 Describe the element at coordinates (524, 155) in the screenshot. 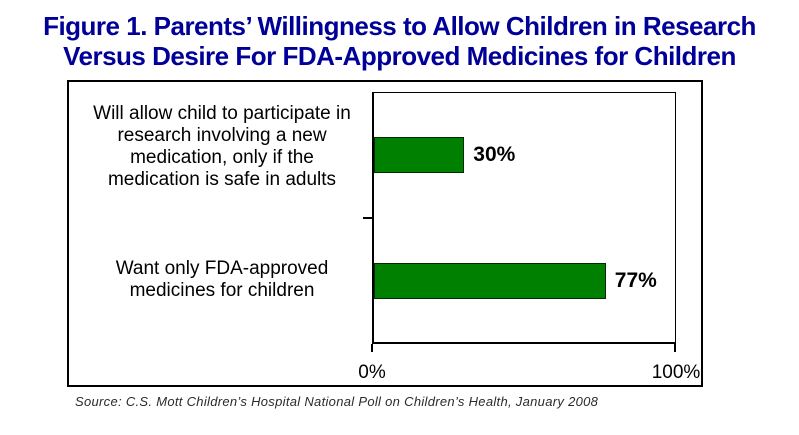

I see `bar-row: 30%` at that location.